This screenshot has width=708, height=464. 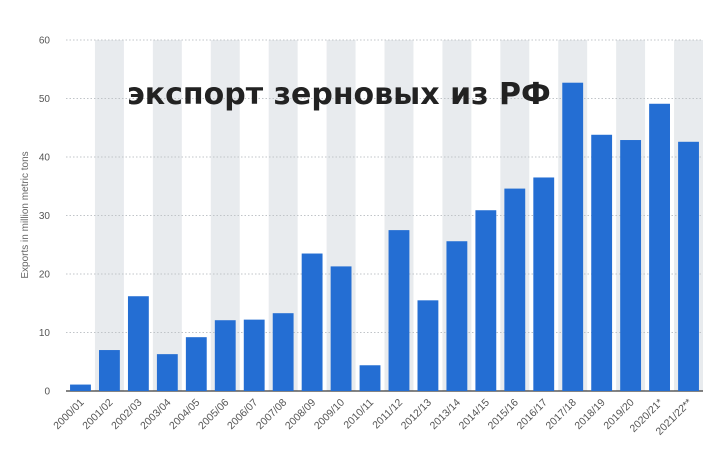 I want to click on x-tick-label: 2007/08, so click(x=271, y=414).